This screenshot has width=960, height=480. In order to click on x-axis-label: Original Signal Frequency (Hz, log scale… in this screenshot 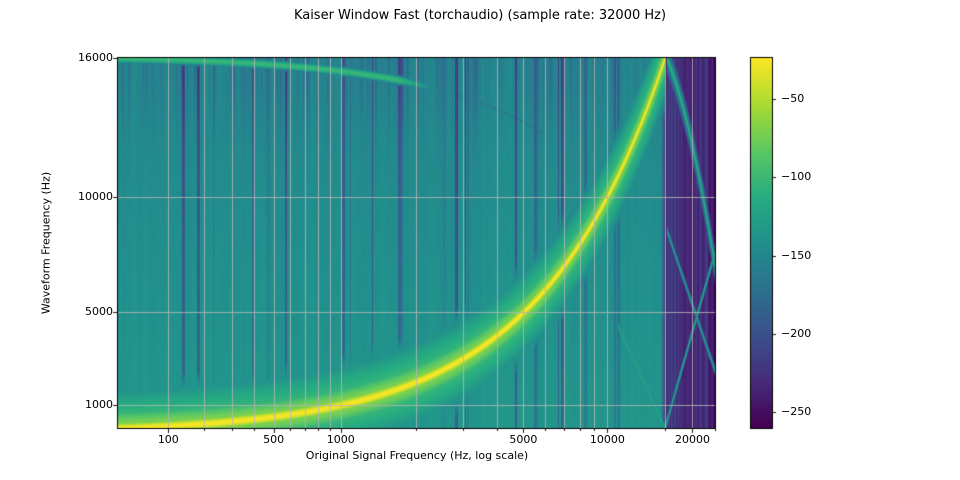, I will do `click(417, 455)`.